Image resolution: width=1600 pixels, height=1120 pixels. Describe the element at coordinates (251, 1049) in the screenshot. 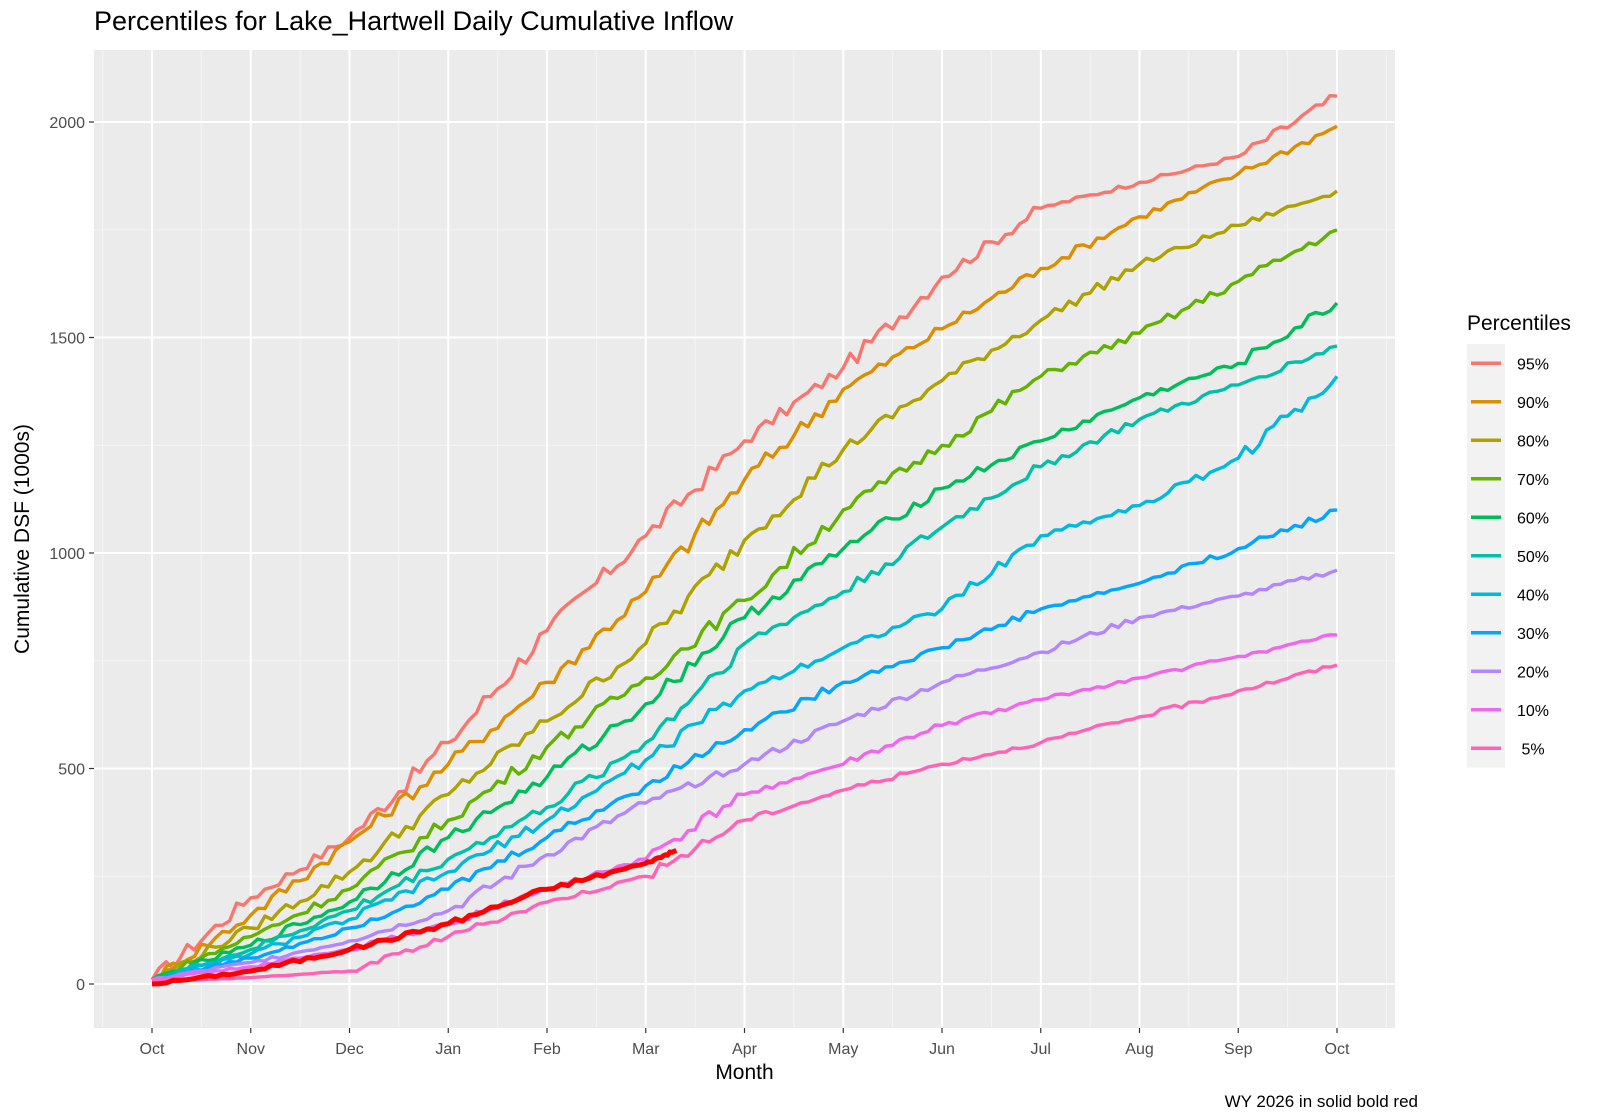

I see `x-tick-label: Nov` at that location.